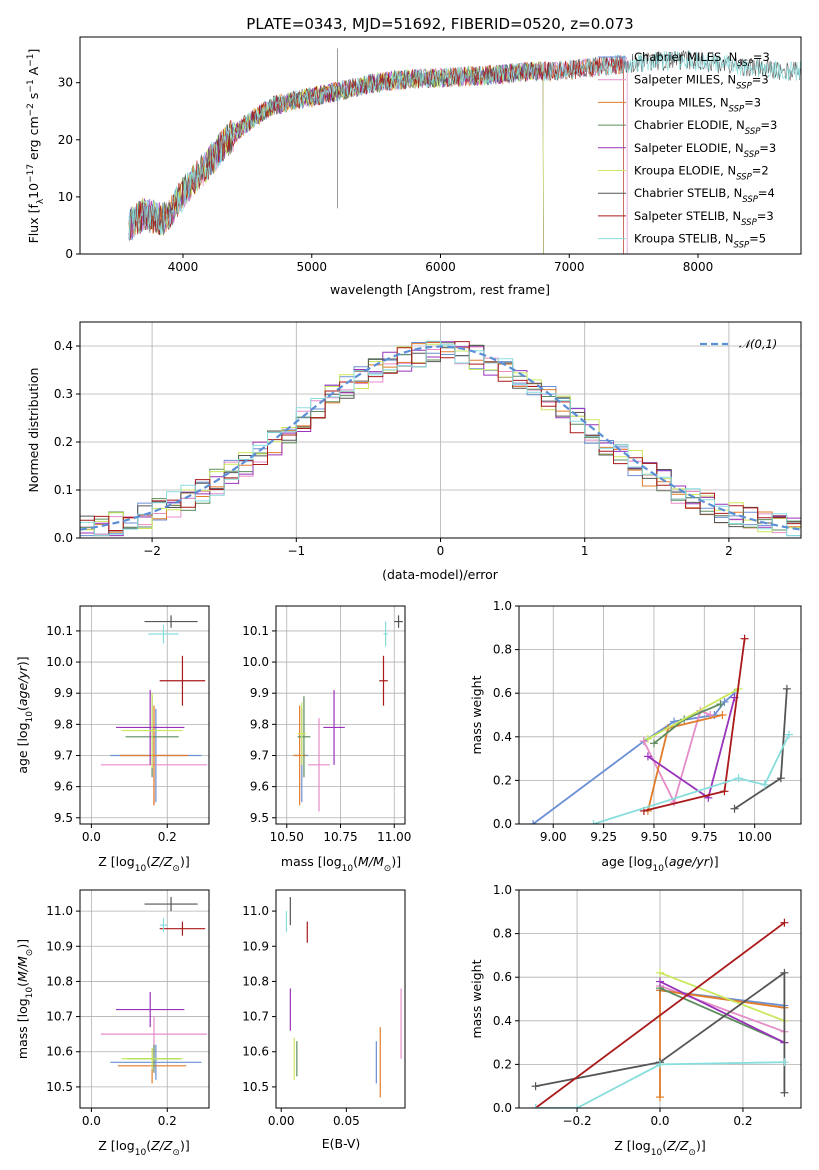 This screenshot has width=819, height=1170. I want to click on x-tick-label: −0.2, so click(576, 1121).